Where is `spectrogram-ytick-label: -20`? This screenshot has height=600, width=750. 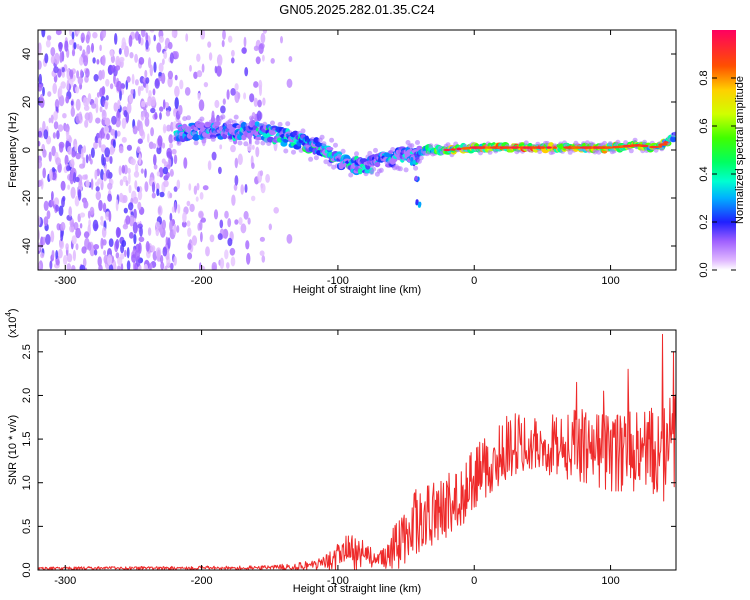
spectrogram-ytick-label: -20 is located at coordinates (27, 198).